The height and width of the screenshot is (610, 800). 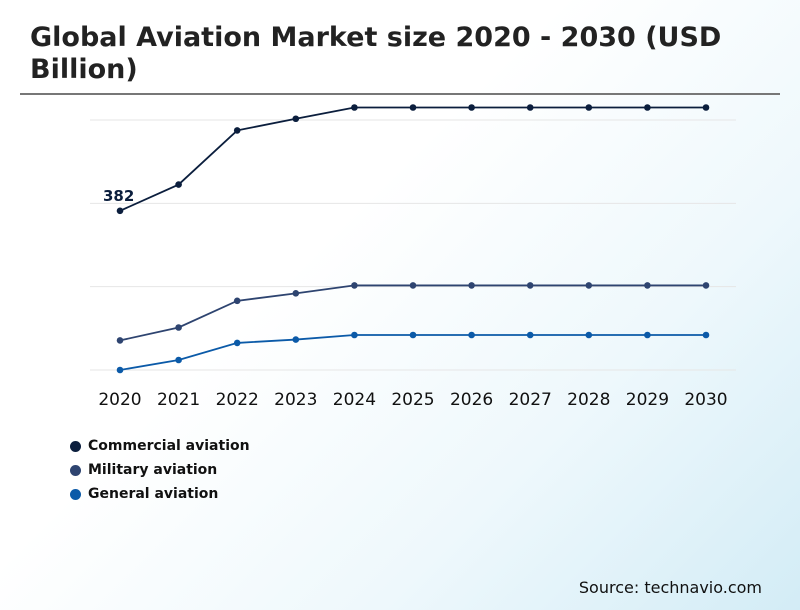 What do you see at coordinates (647, 400) in the screenshot?
I see `x-tick-label: 2029` at bounding box center [647, 400].